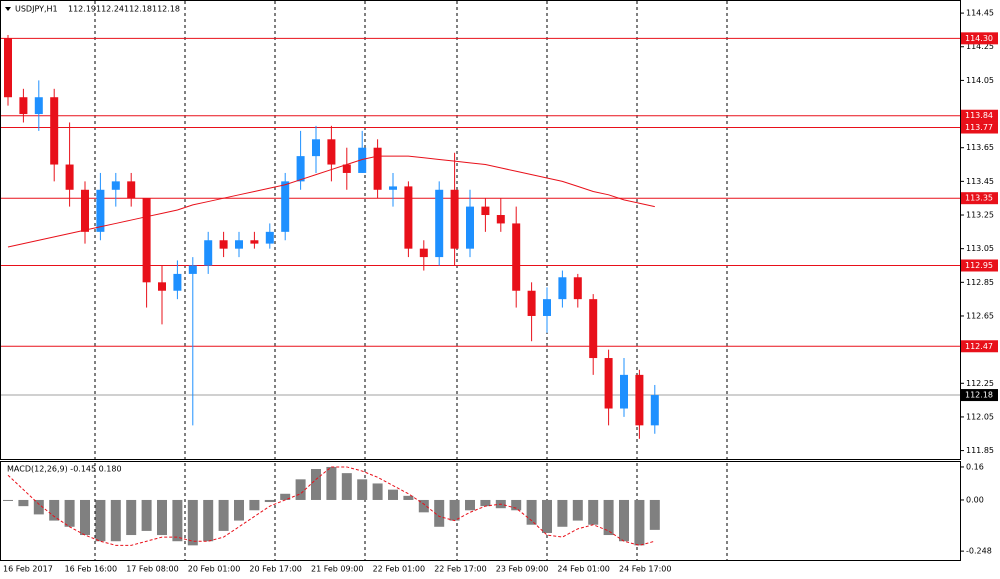 This screenshot has width=1000, height=579. I want to click on menu-arrow, so click(8, 9).